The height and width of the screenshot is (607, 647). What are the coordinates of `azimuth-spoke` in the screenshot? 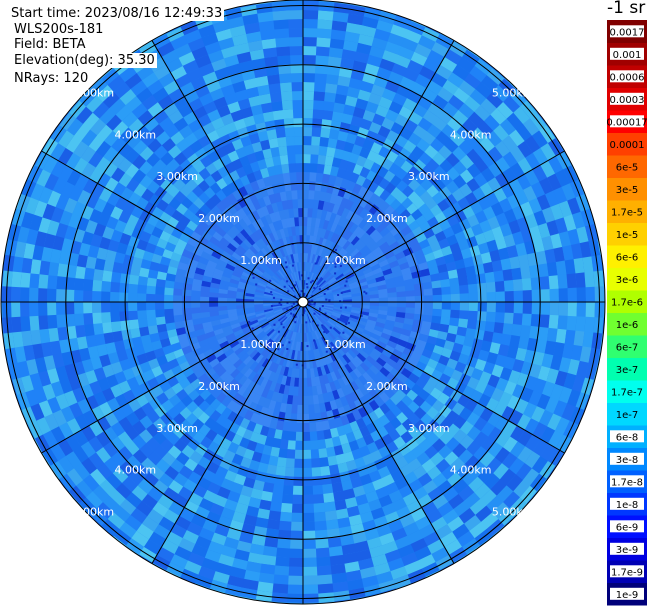 It's located at (227, 171).